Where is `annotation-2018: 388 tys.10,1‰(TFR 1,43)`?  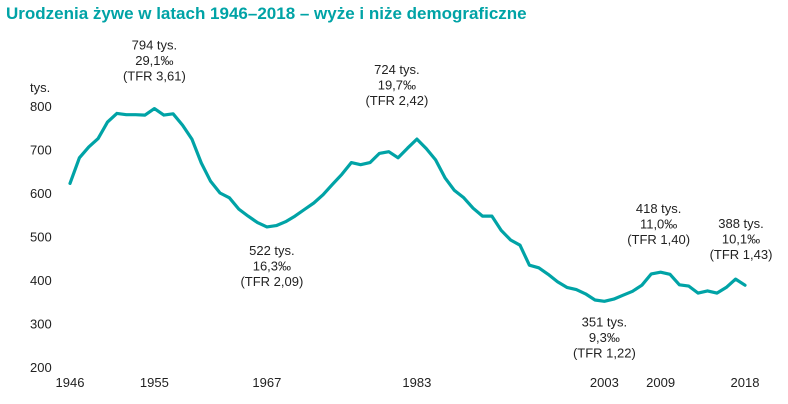
annotation-2018: 388 tys.10,1‰(TFR 1,43) is located at coordinates (741, 239).